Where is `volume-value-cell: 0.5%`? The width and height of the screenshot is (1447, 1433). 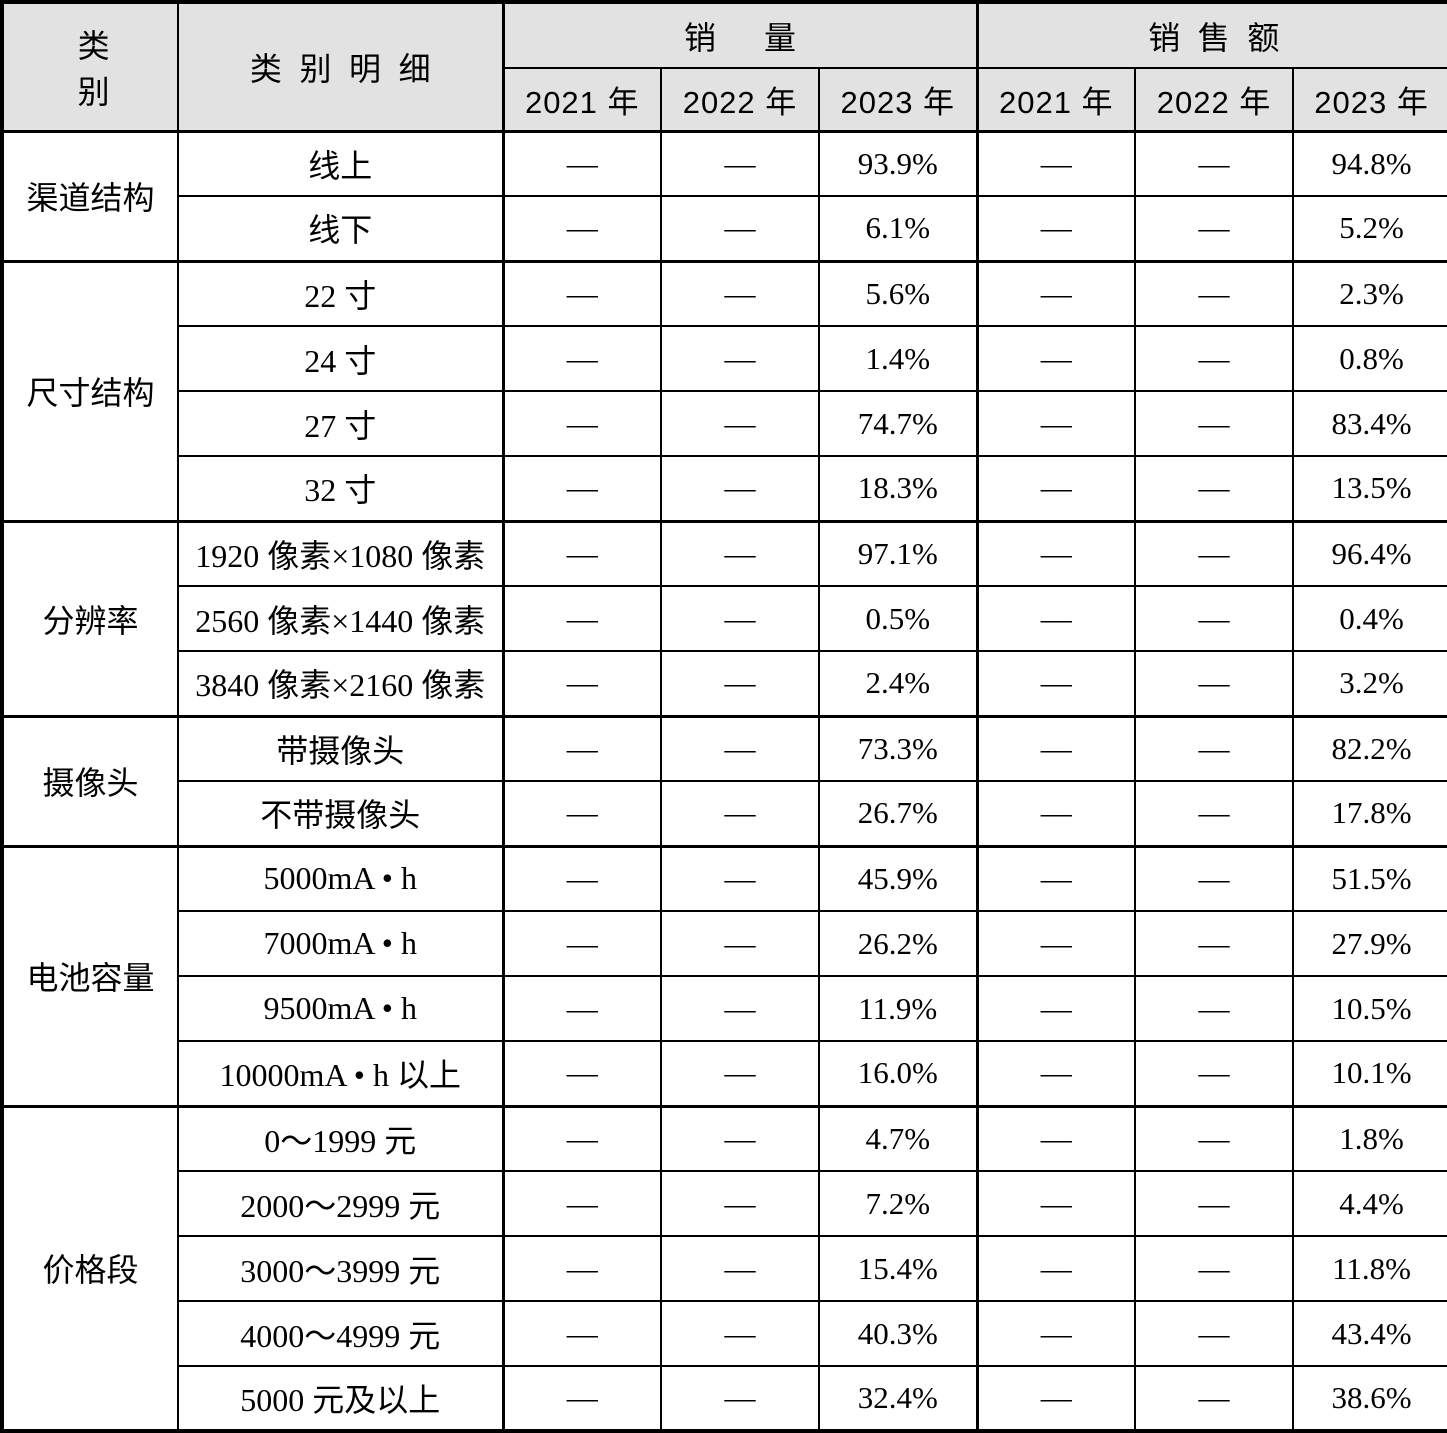 volume-value-cell: 0.5% is located at coordinates (898, 618).